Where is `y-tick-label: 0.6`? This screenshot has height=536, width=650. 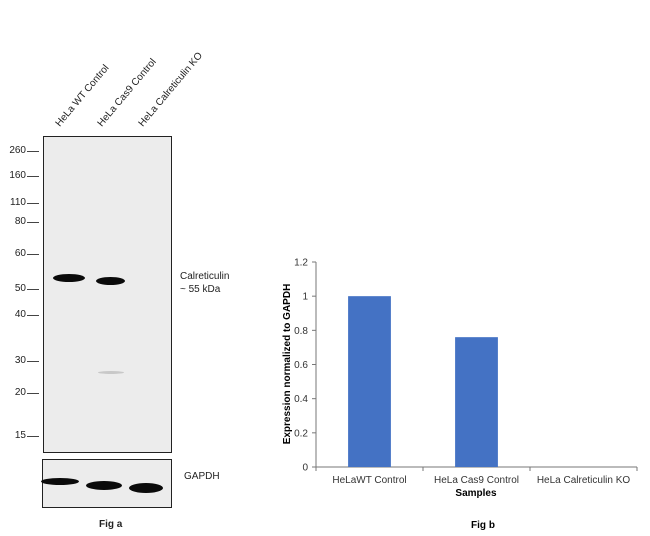 y-tick-label: 0.6 is located at coordinates (301, 365).